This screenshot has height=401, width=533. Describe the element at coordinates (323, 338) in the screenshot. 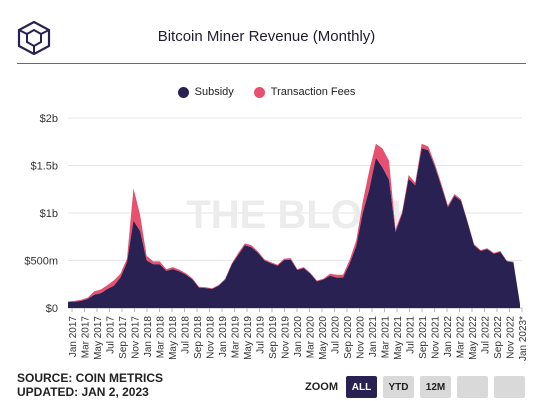

I see `x-tick-label: May 2020` at that location.